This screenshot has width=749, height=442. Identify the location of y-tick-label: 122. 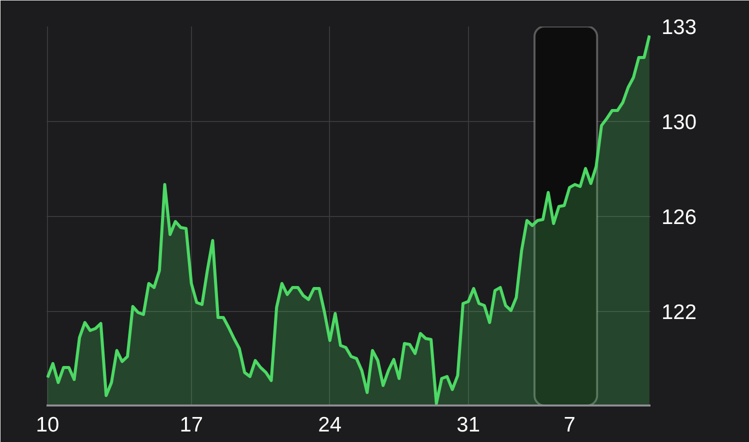
(679, 312).